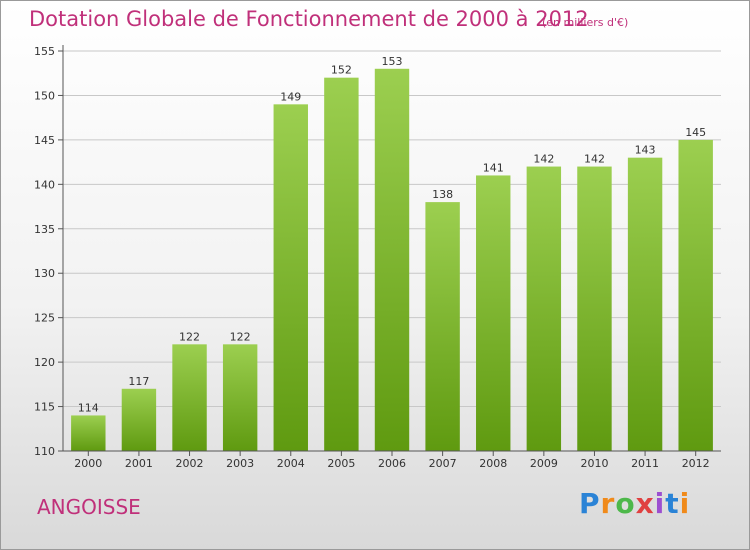 Image resolution: width=750 pixels, height=550 pixels. Describe the element at coordinates (88, 463) in the screenshot. I see `x-tick-label-2000: 2000` at that location.